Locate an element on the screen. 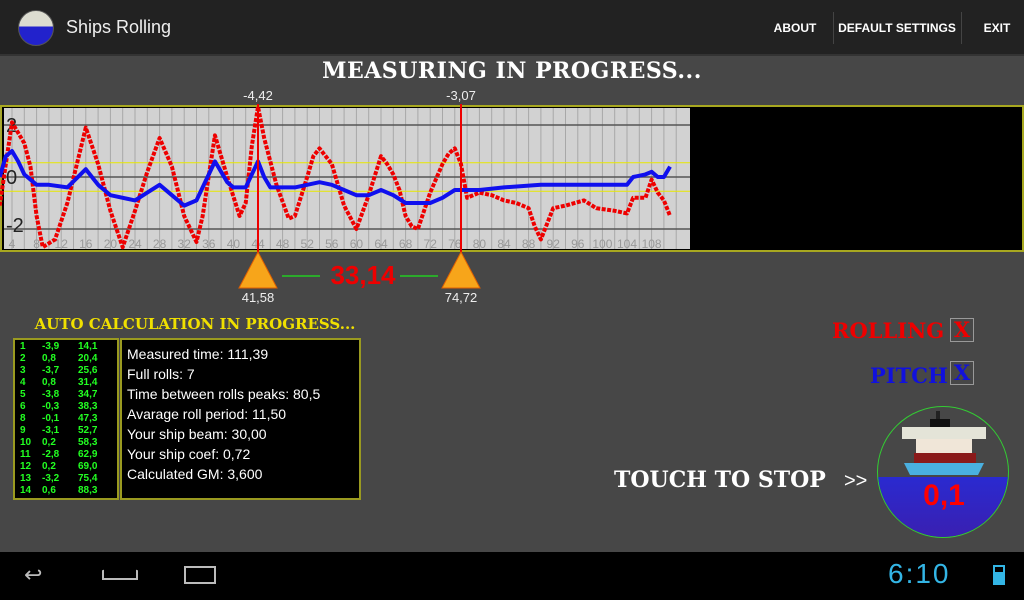  table-cell: 62,9 is located at coordinates (88, 454).